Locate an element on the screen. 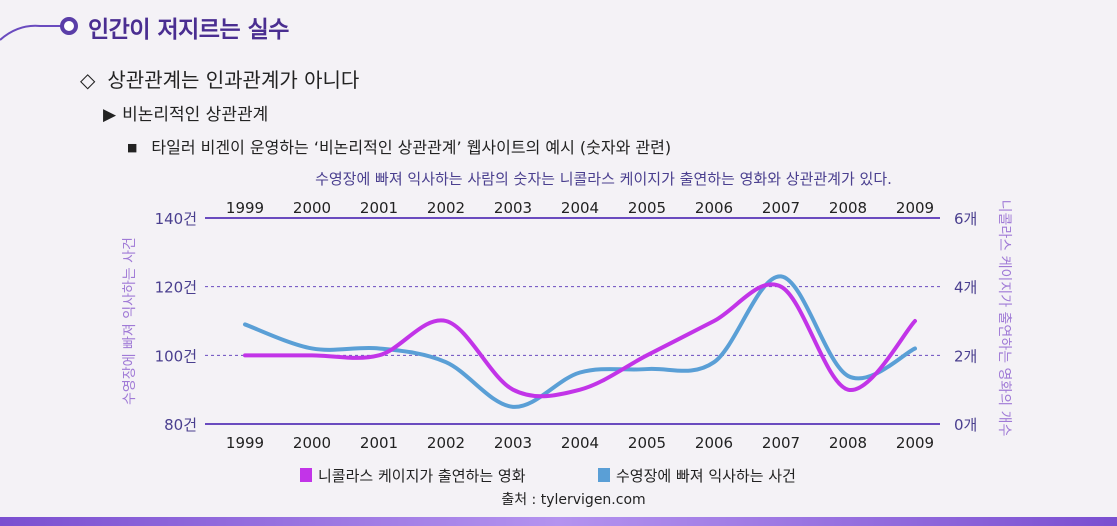 The width and height of the screenshot is (1117, 526). x-tick-label-top: 1999 is located at coordinates (245, 208).